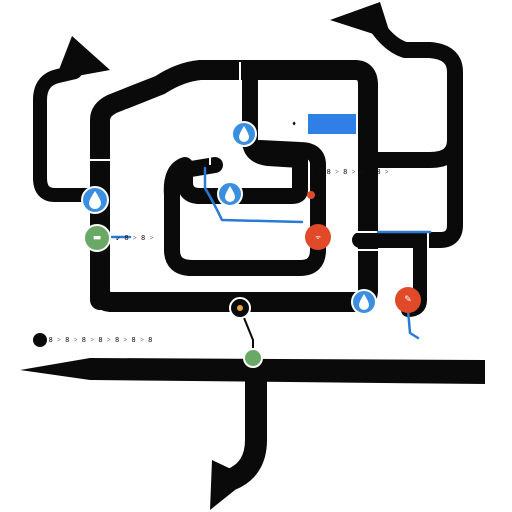 This screenshot has width=512, height=512. What do you see at coordinates (82, 58) in the screenshot?
I see `northwest-direction-arrow` at bounding box center [82, 58].